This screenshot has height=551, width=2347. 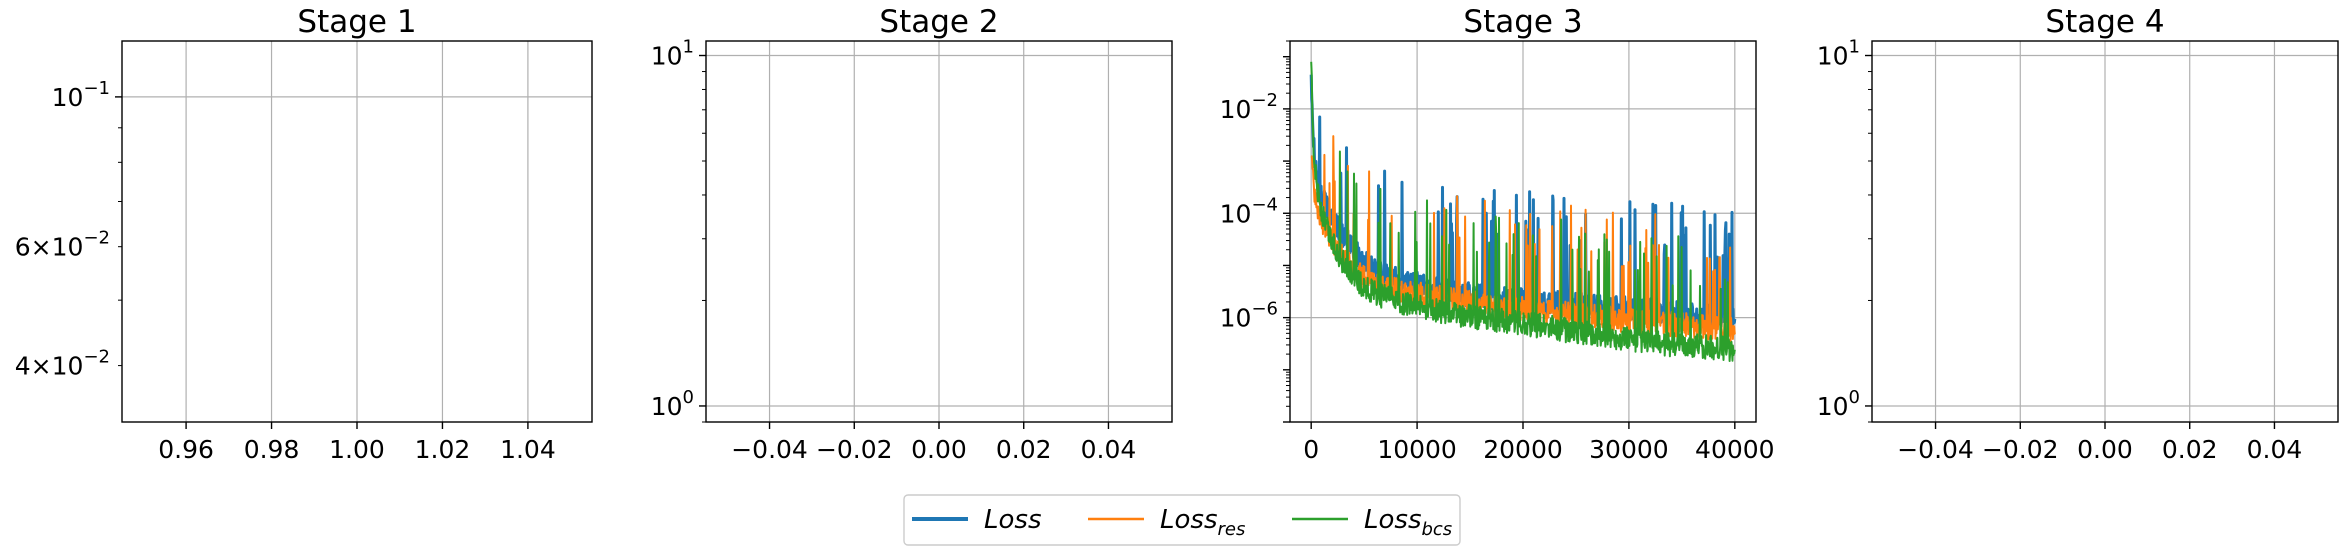 What do you see at coordinates (1629, 449) in the screenshot?
I see `x-tick-label: 30000` at bounding box center [1629, 449].